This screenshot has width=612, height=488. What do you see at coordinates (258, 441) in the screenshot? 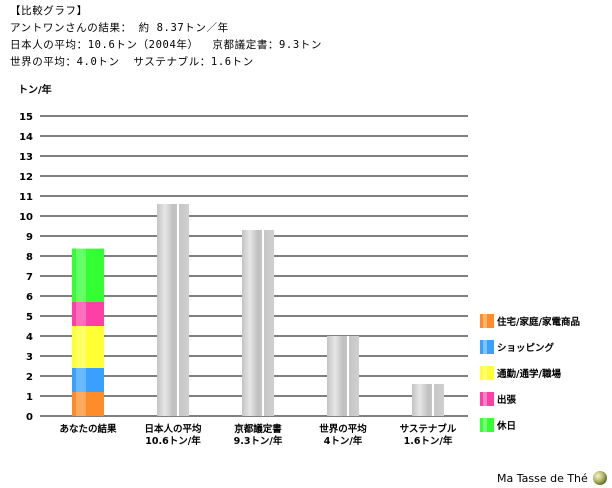
I see `x-tick-label-2-1: 9.3トン/年` at bounding box center [258, 441].